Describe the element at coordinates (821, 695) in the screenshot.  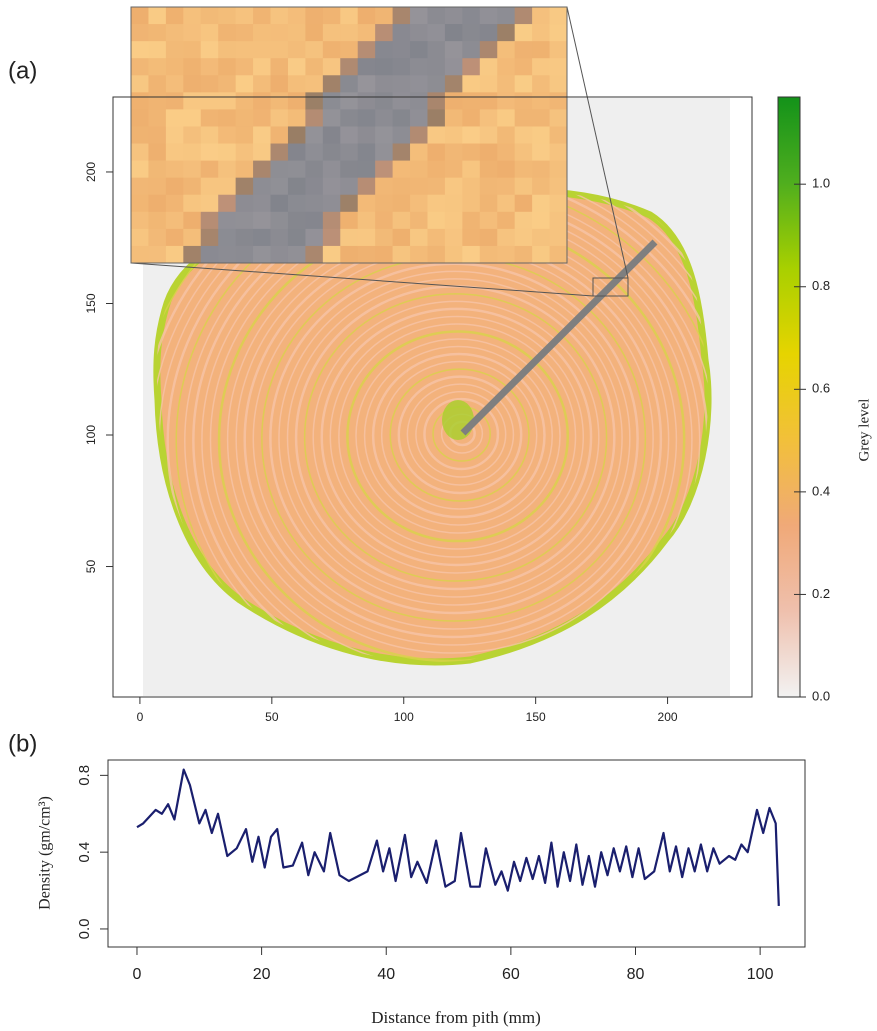
I see `colorbar-tick-label: 0.0` at that location.